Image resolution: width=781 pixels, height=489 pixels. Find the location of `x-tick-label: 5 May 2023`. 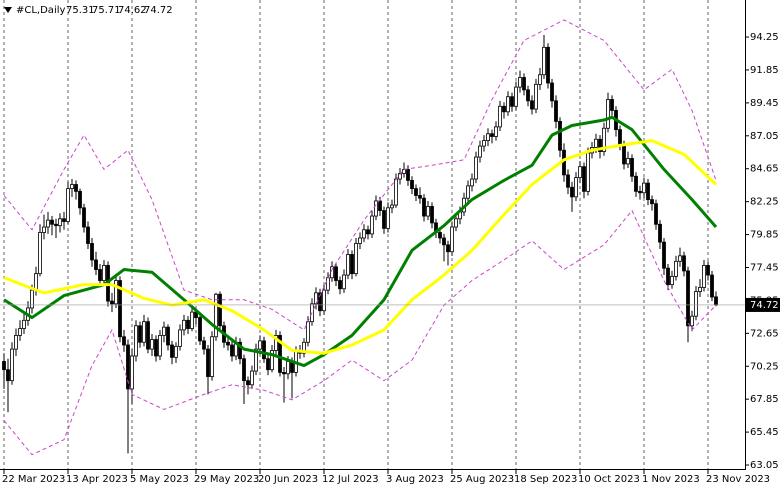

x-tick-label: 5 May 2023 is located at coordinates (159, 479).